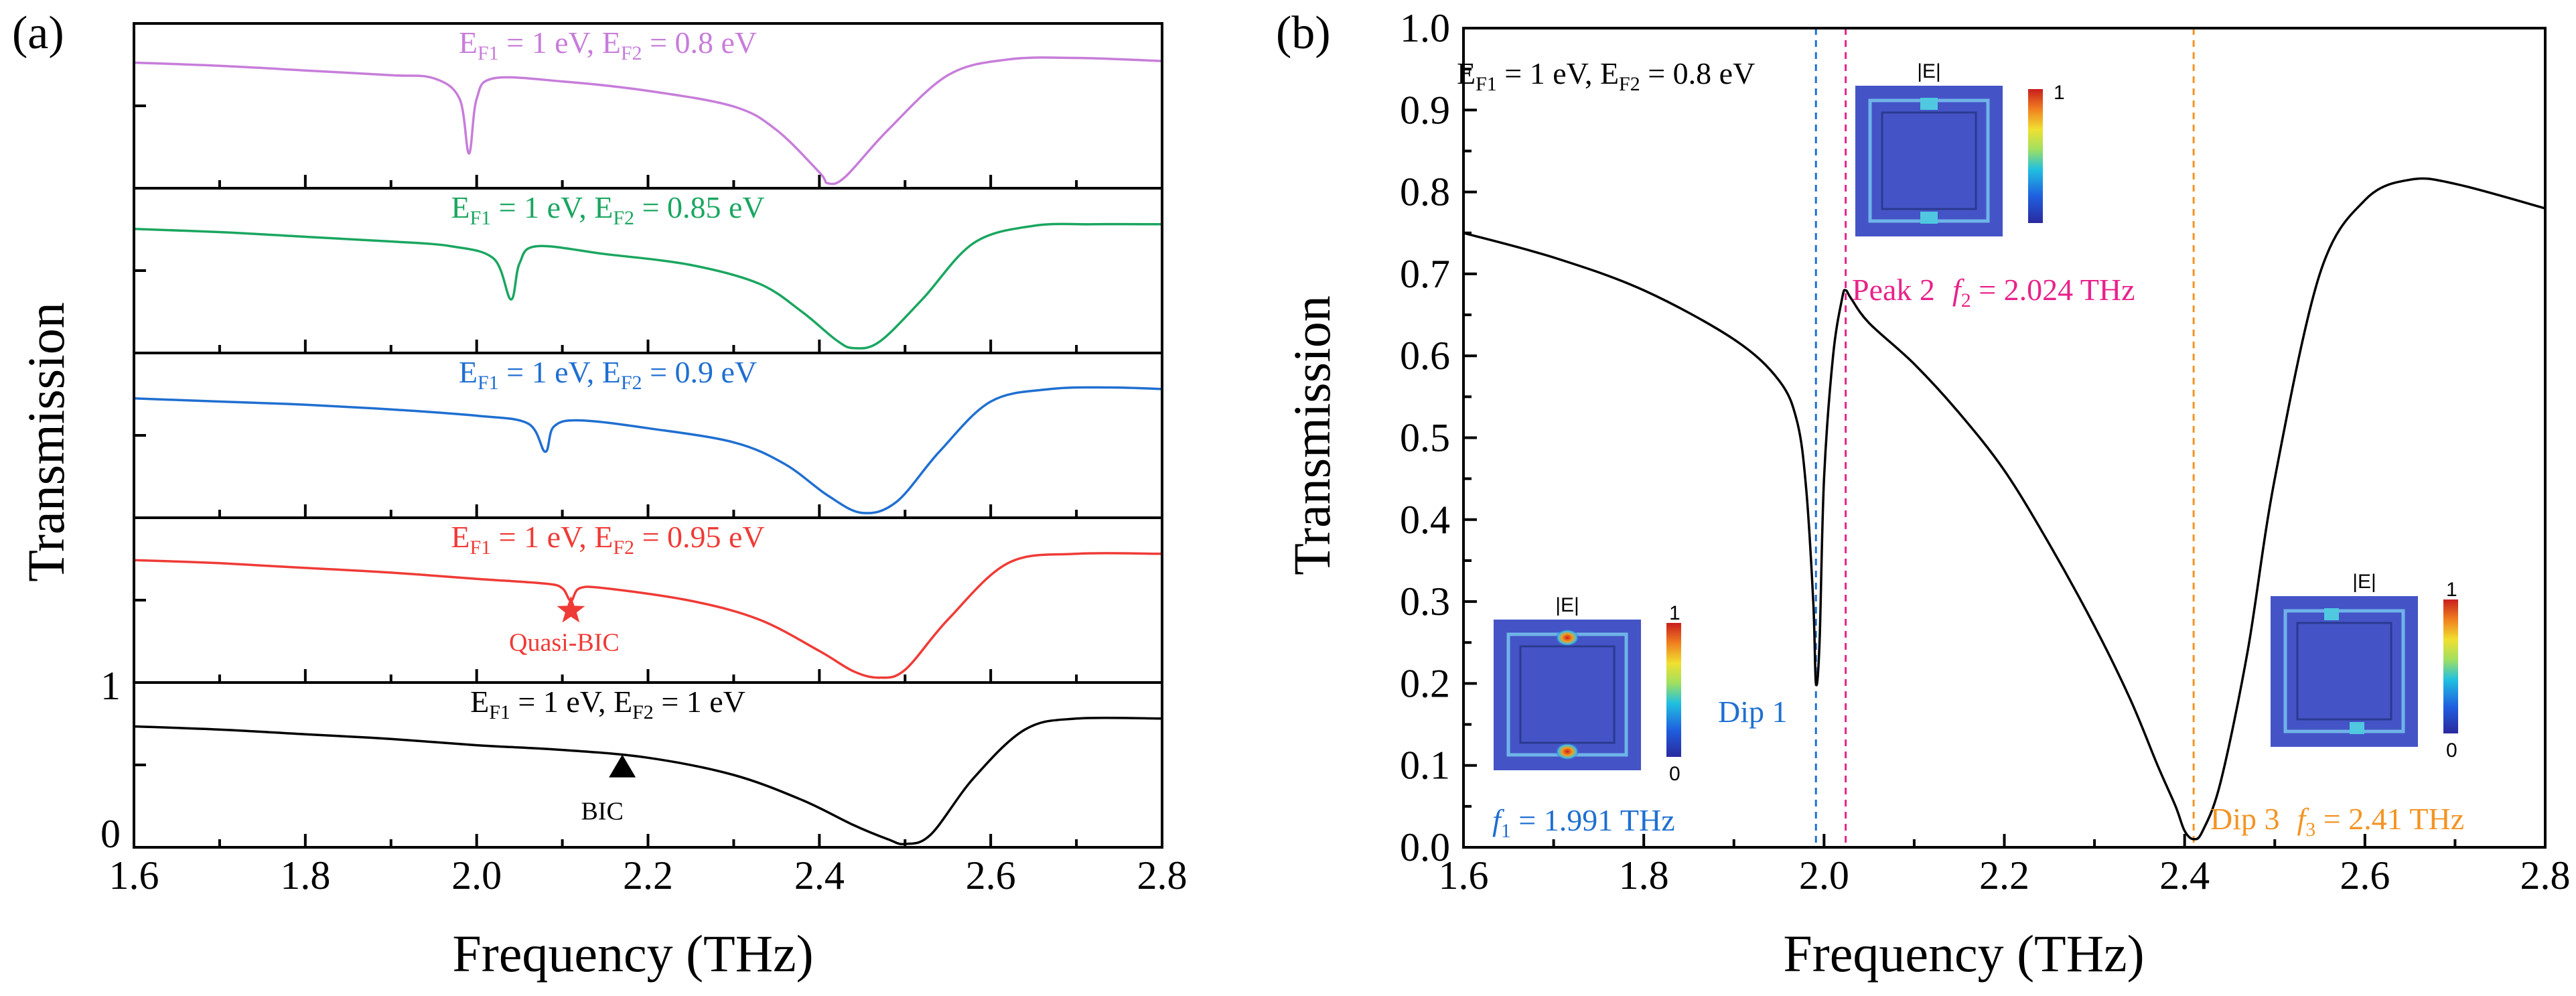  I want to click on inset-peak2-title: |E|, so click(1929, 71).